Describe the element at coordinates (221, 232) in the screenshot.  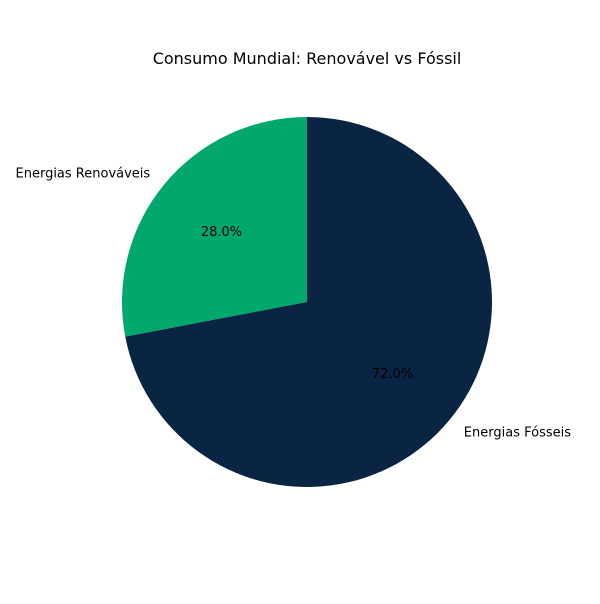
I see `pie-percent-label-energias-renovaveis: 28.0%` at that location.